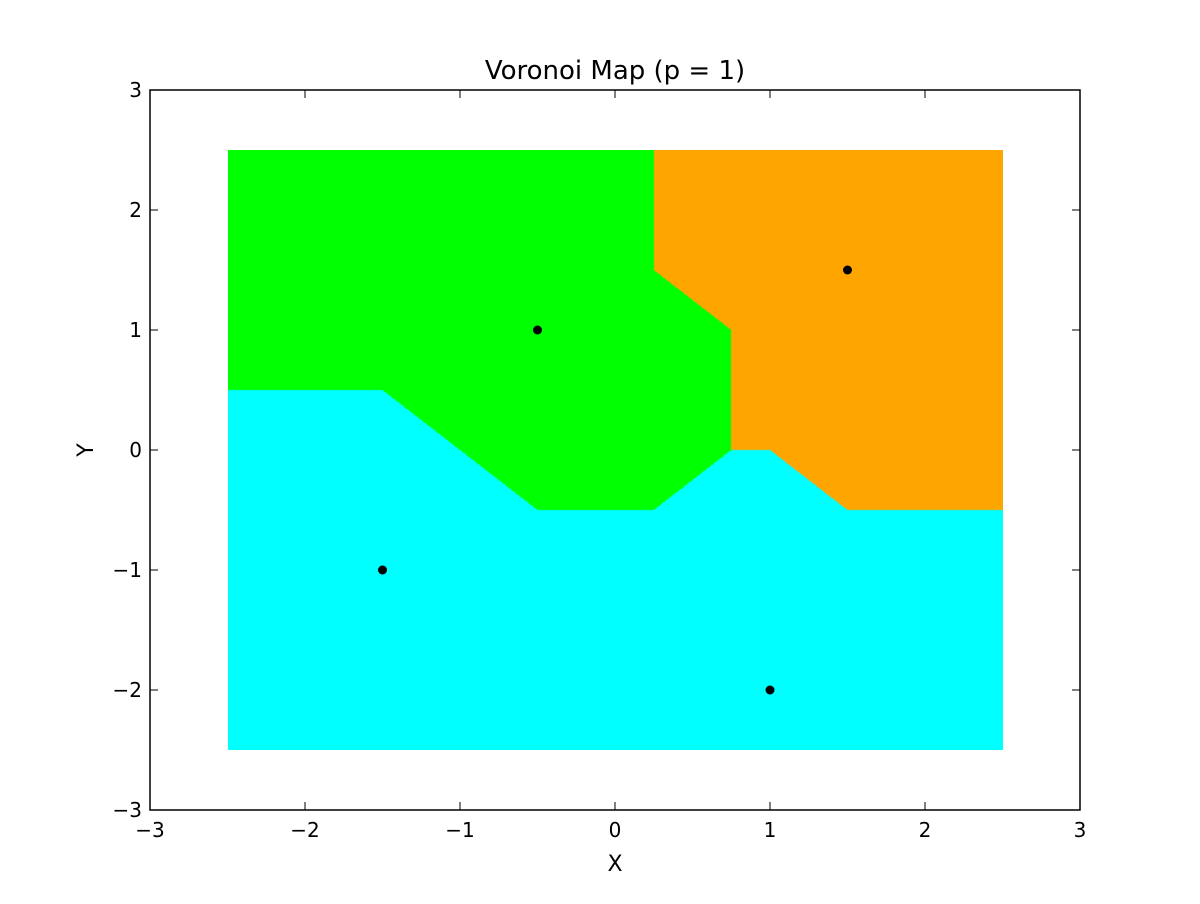  Describe the element at coordinates (127, 570) in the screenshot. I see `y-tick-label: −1` at that location.